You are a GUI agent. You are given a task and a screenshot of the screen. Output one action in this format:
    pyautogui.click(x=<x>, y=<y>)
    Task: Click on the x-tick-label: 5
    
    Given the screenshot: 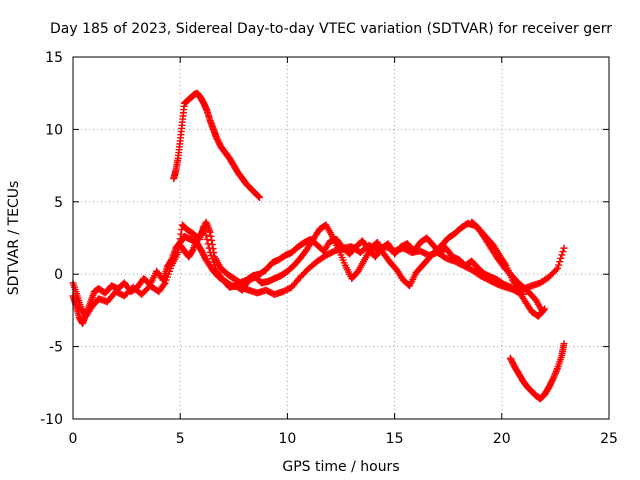 What is the action you would take?
    pyautogui.click(x=180, y=439)
    